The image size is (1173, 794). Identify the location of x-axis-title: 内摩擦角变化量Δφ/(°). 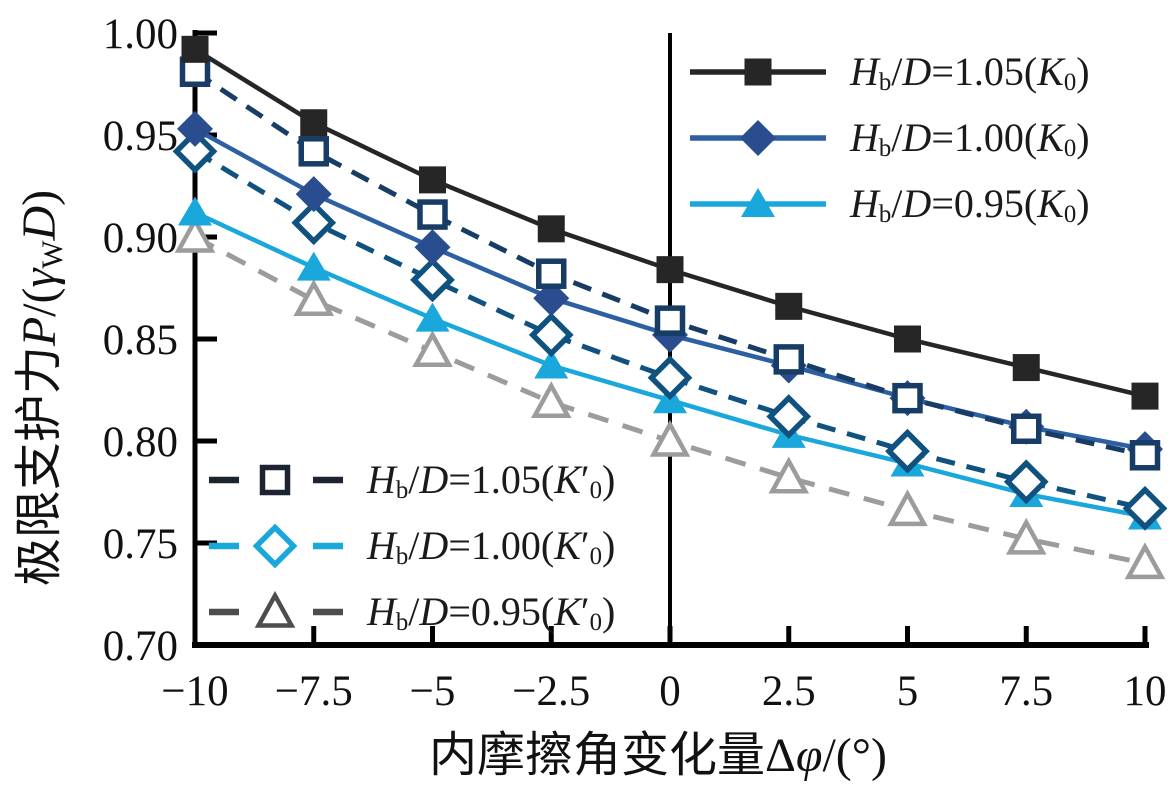
(658, 750).